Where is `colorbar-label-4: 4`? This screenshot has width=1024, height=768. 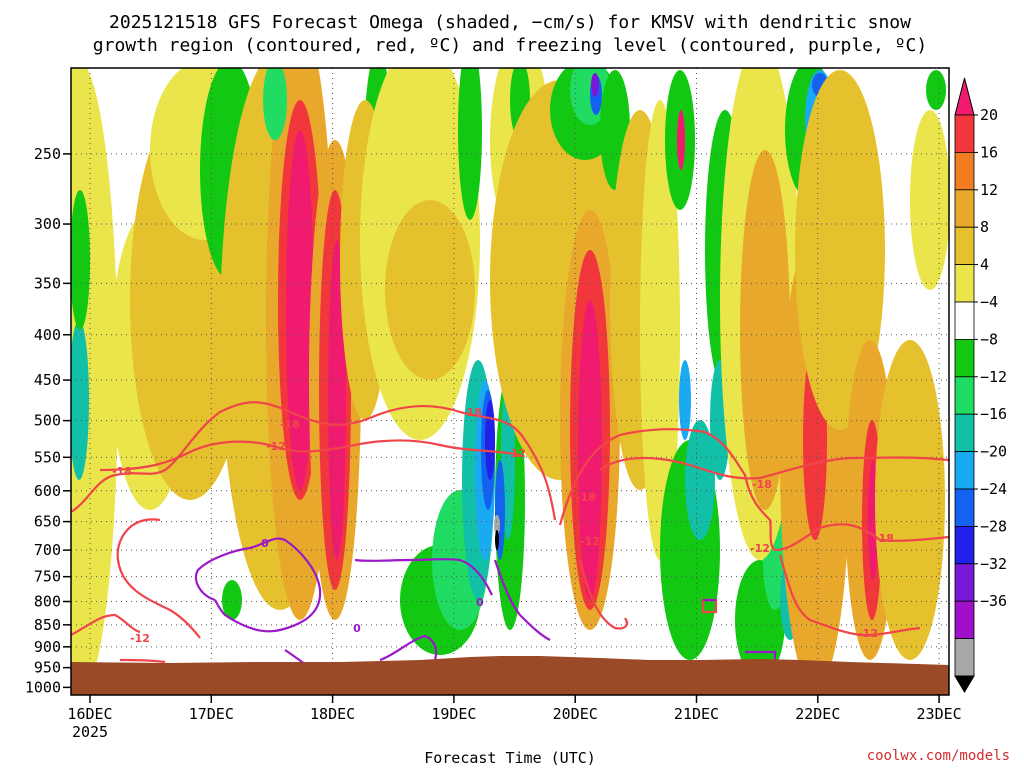
colorbar-label-4: 4 is located at coordinates (984, 265).